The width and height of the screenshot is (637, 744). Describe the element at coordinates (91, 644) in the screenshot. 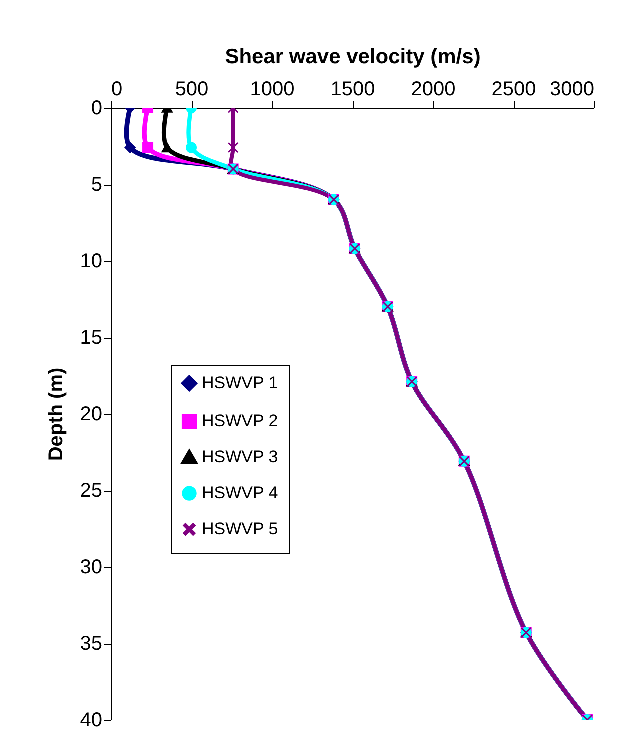

I see `y-tick-label: 35` at that location.